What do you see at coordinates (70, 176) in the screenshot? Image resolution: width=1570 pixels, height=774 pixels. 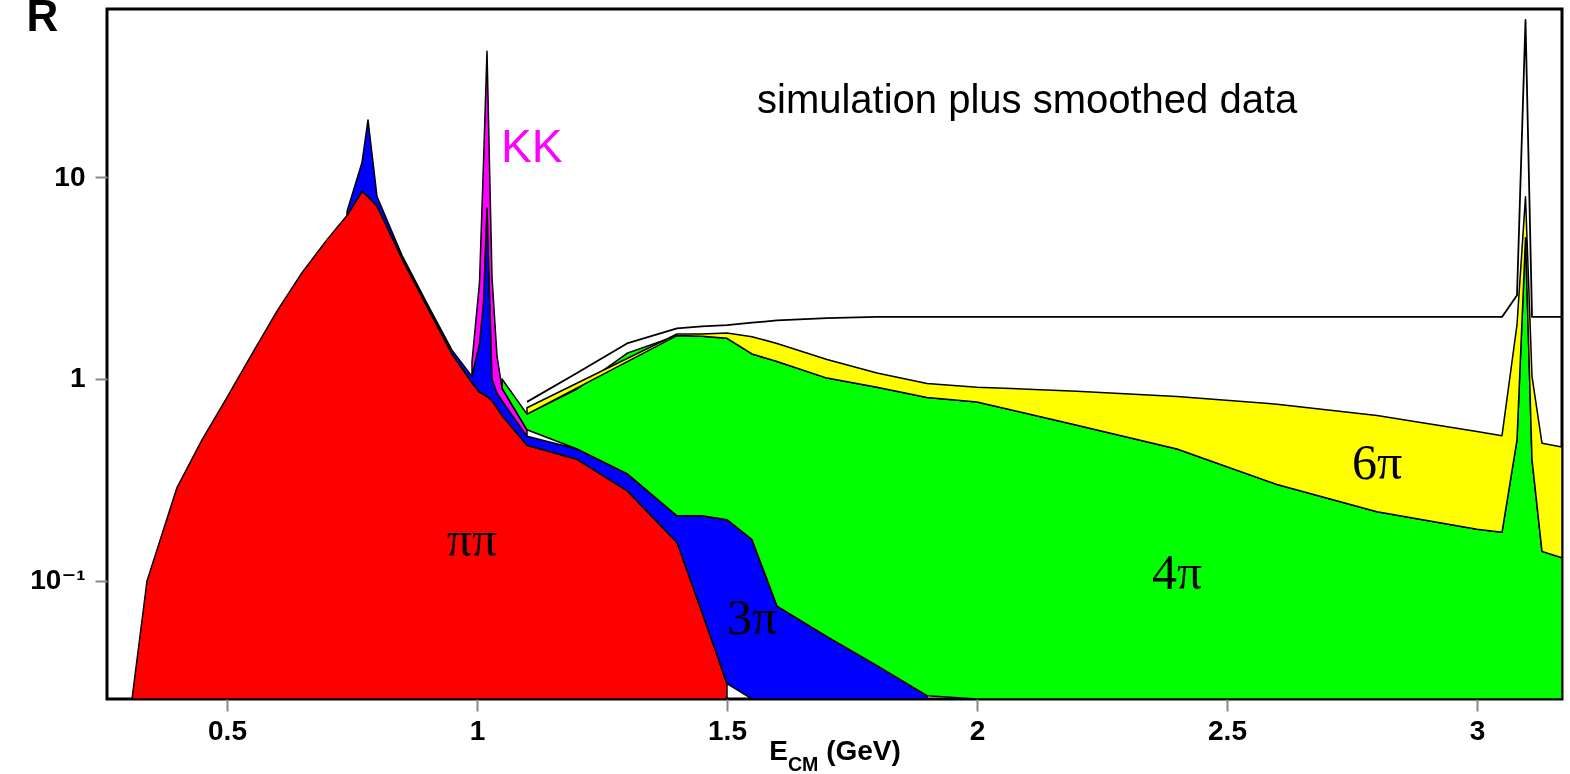 I see `y-tick-label: 10` at bounding box center [70, 176].